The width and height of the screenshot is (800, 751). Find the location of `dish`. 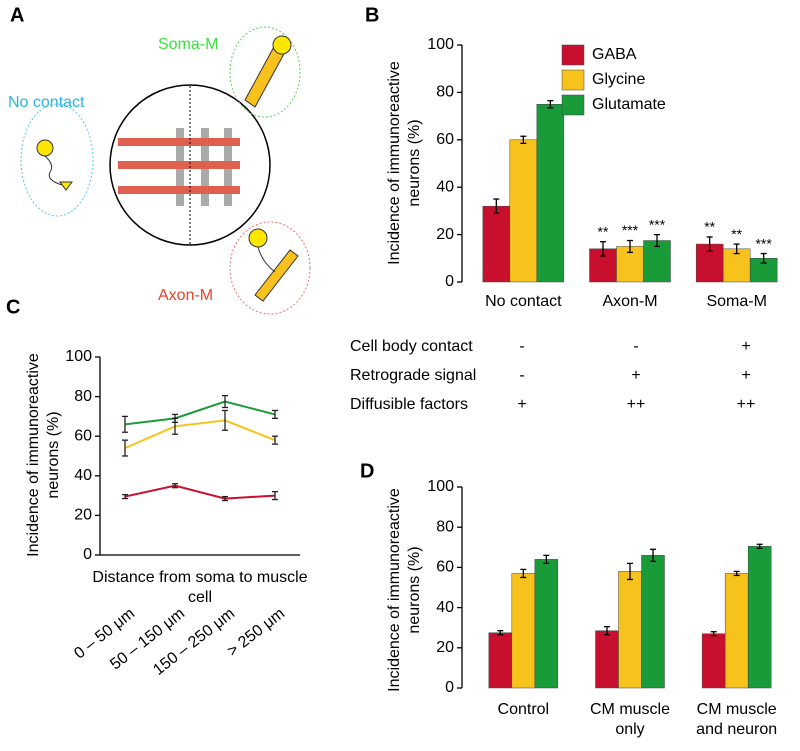

dish is located at coordinates (190, 165).